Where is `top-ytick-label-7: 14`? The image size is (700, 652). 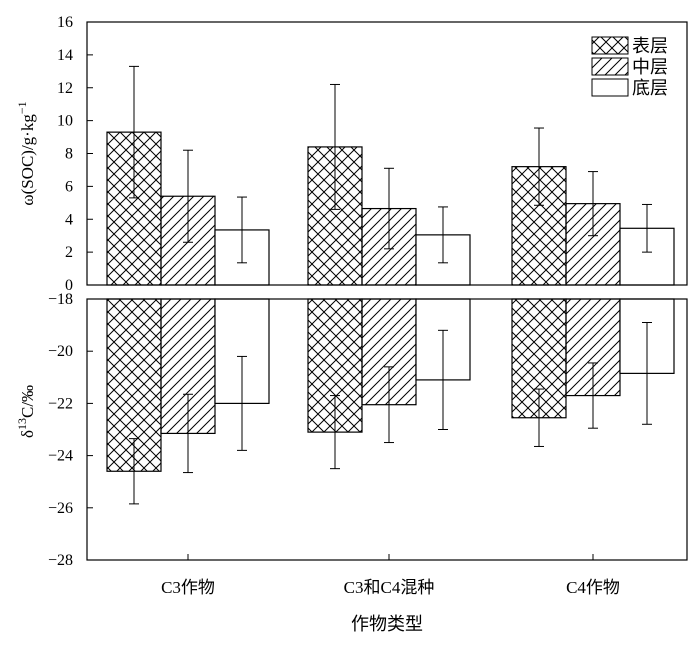 top-ytick-label-7: 14 is located at coordinates (65, 55).